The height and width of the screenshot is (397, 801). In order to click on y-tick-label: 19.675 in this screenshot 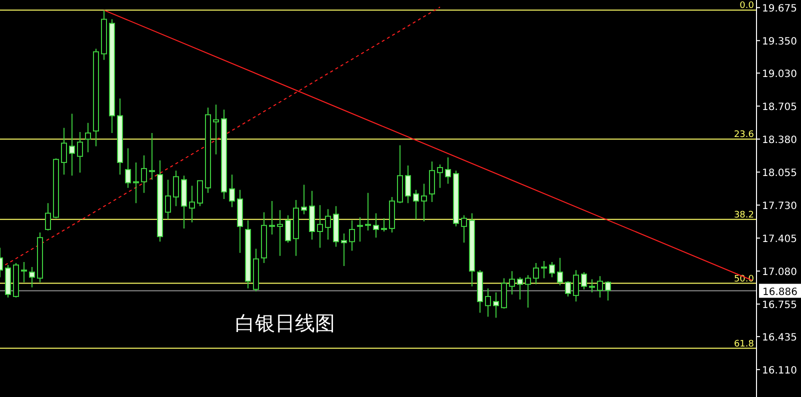, I will do `click(779, 9)`.